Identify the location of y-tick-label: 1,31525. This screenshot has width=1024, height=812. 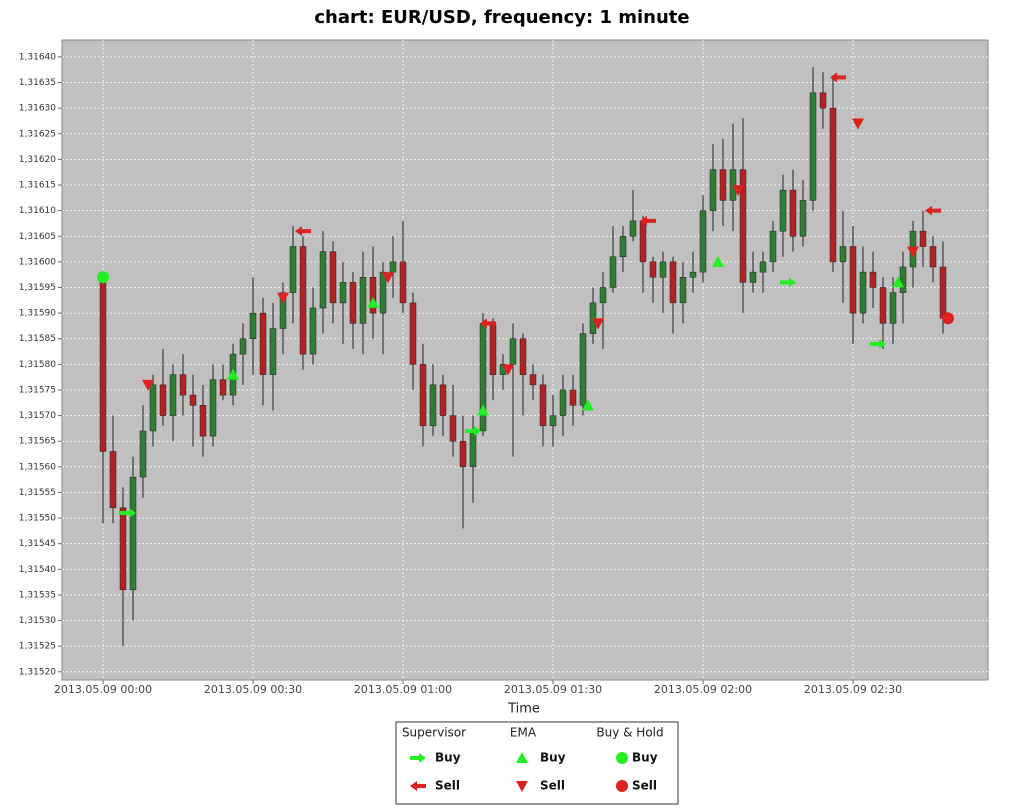
(37, 647).